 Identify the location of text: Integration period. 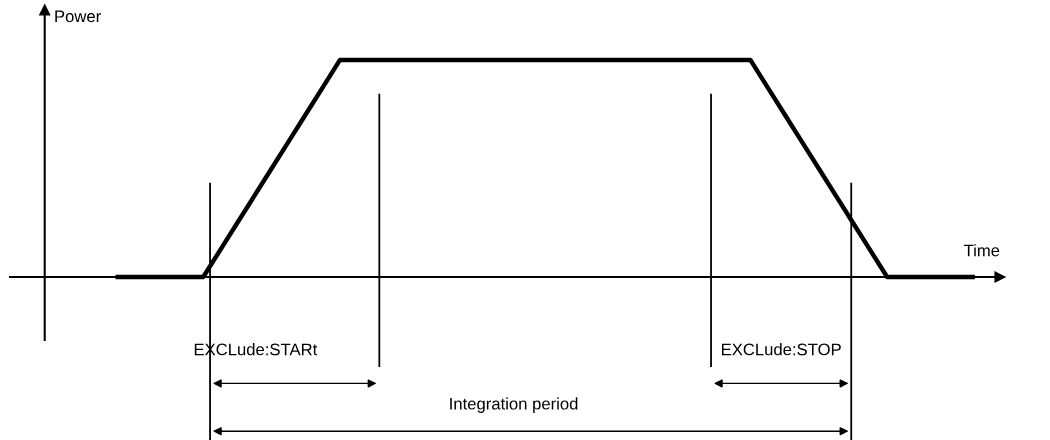
(514, 405).